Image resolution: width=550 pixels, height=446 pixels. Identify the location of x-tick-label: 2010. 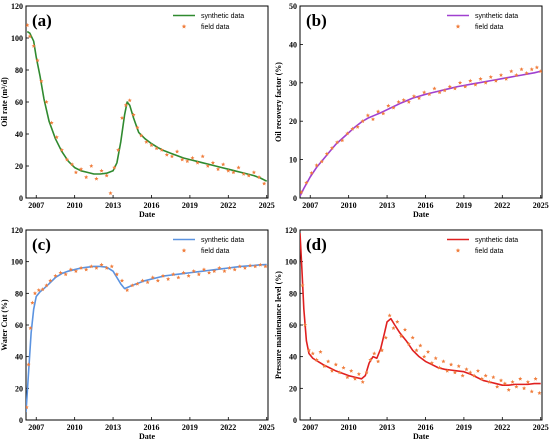
(349, 427).